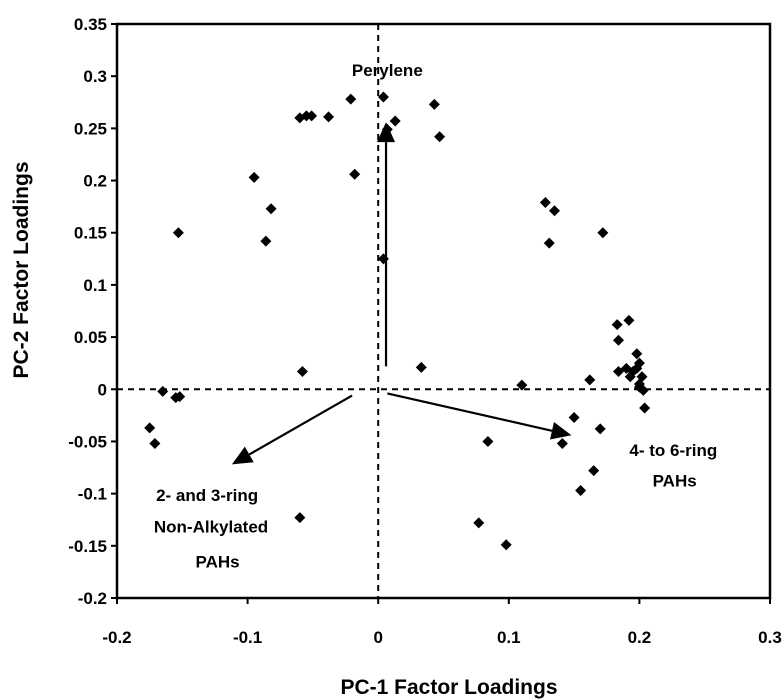 The image size is (784, 700). What do you see at coordinates (640, 637) in the screenshot?
I see `x-tick-label: 0.2` at bounding box center [640, 637].